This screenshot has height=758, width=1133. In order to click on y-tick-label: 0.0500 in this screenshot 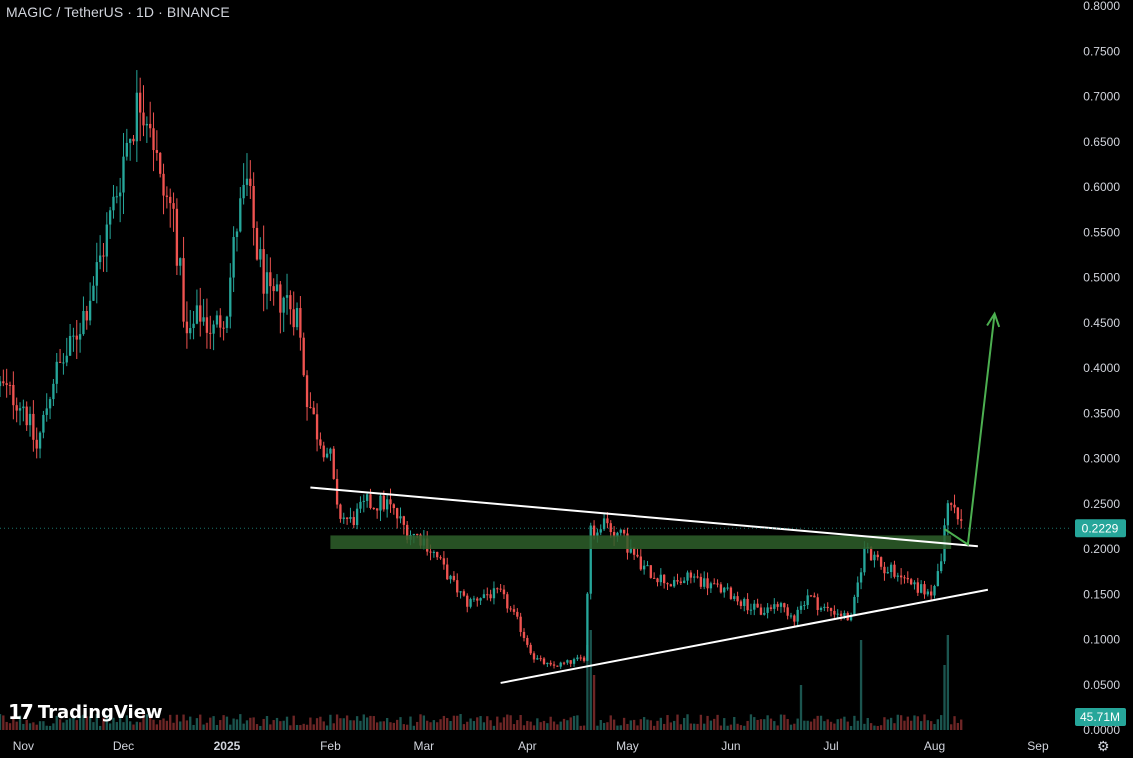, I will do `click(1101, 685)`.